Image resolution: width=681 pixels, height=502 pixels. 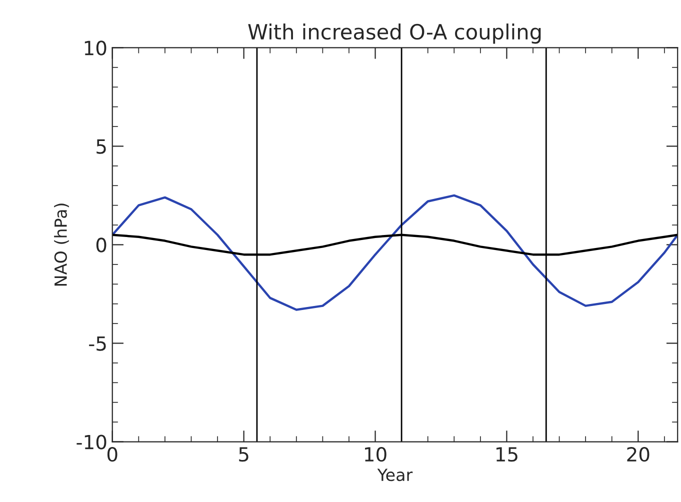 I want to click on x-tick-label: 15, so click(x=507, y=454).